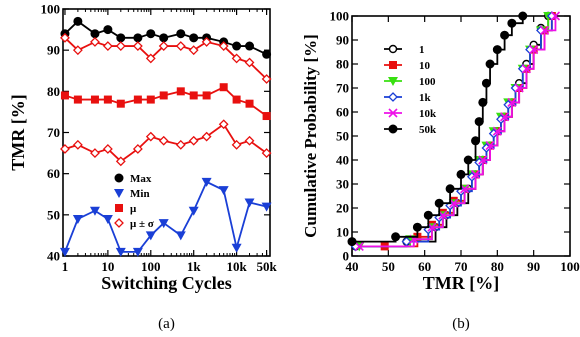  What do you see at coordinates (340, 16) in the screenshot?
I see `y-tick-label: 100` at bounding box center [340, 16].